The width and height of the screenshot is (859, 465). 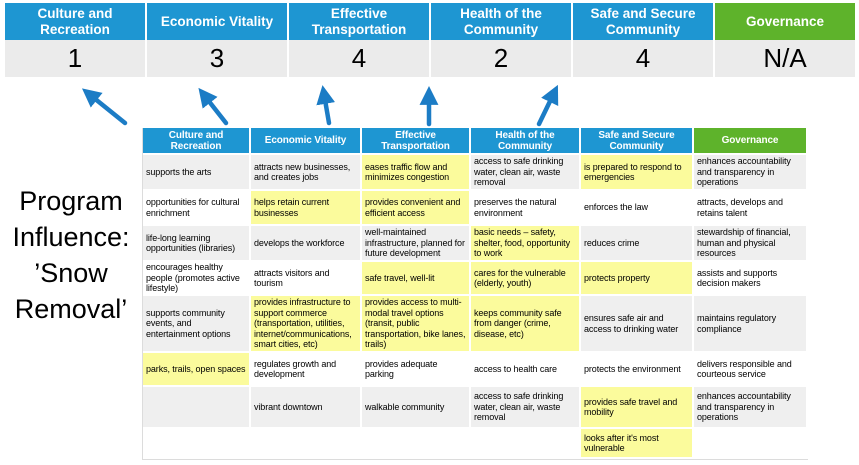 I want to click on up-right-arrow-icon, so click(x=547, y=105).